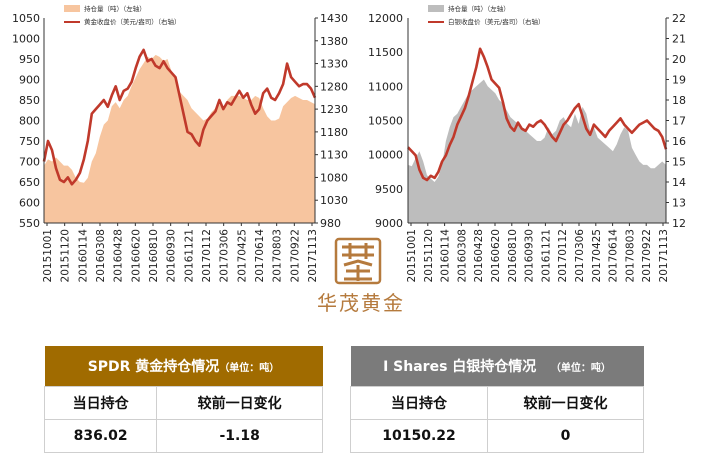 The width and height of the screenshot is (707, 467). I want to click on right-tick-label: 12, so click(679, 223).